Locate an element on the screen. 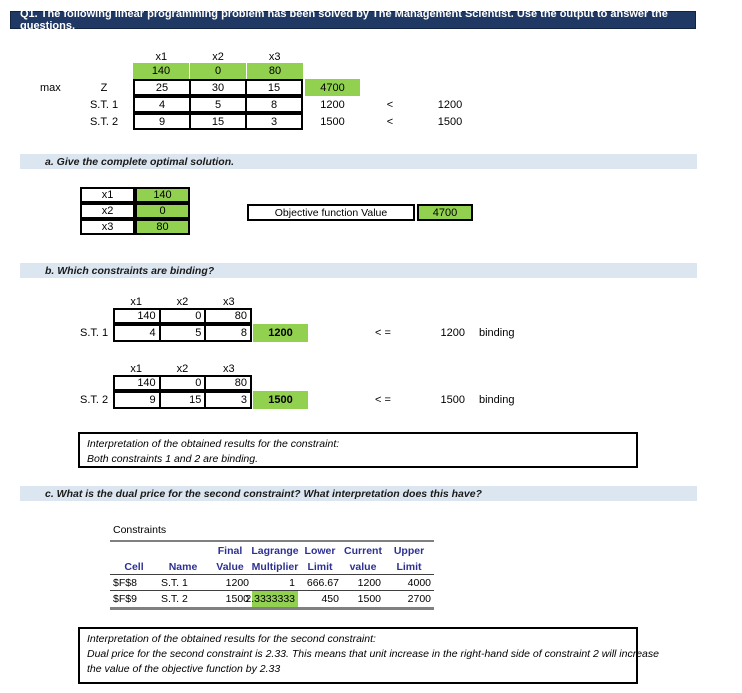 This screenshot has height=693, width=742. row-label: Z is located at coordinates (104, 87).